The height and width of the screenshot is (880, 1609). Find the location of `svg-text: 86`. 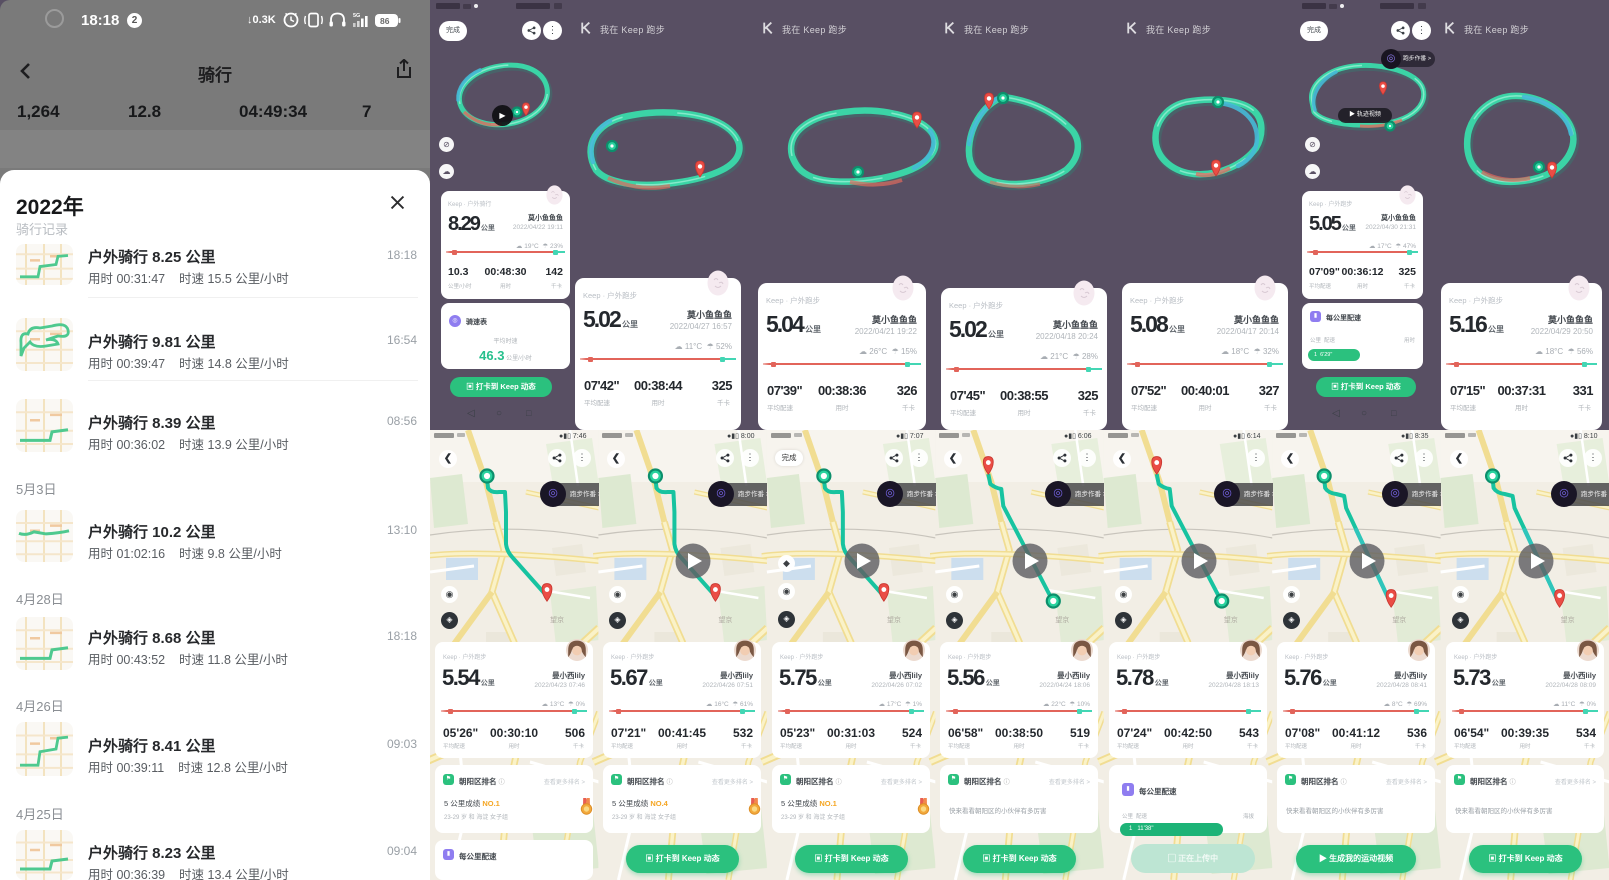

svg-text: 86 is located at coordinates (385, 21).